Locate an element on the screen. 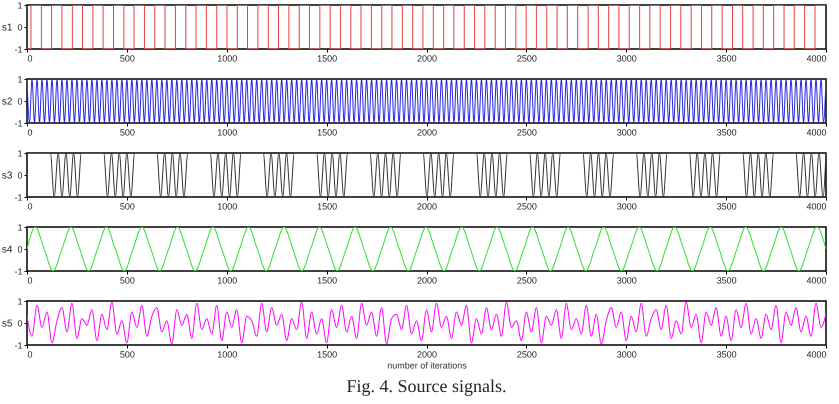 This screenshot has width=839, height=404. y-axis-title: s5 is located at coordinates (7, 324).